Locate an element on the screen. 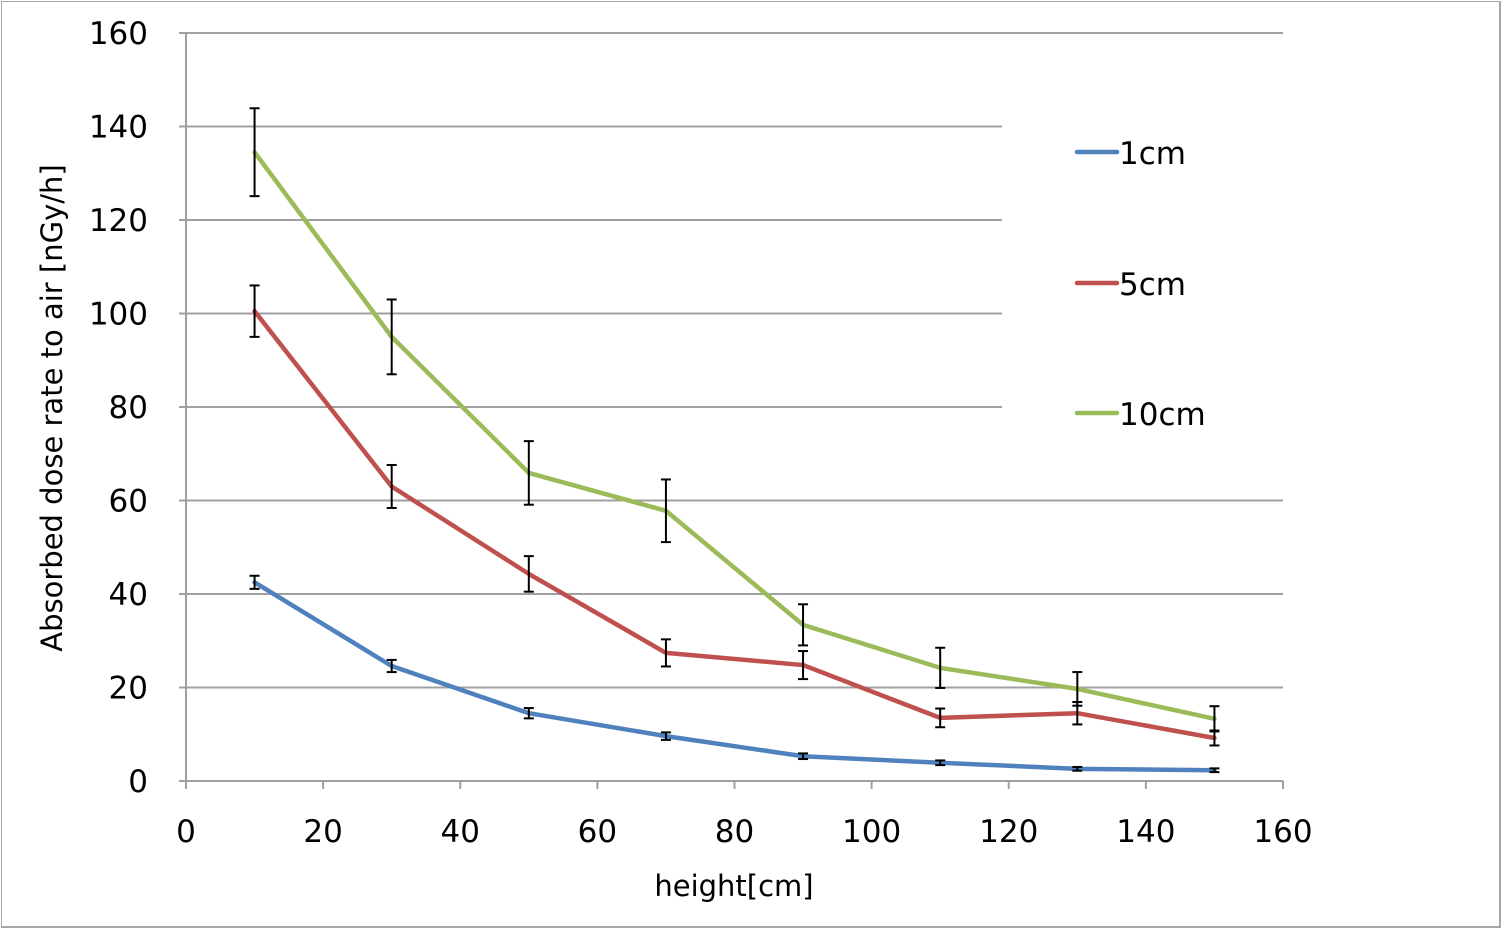  y-tick-label: 20 is located at coordinates (128, 689).